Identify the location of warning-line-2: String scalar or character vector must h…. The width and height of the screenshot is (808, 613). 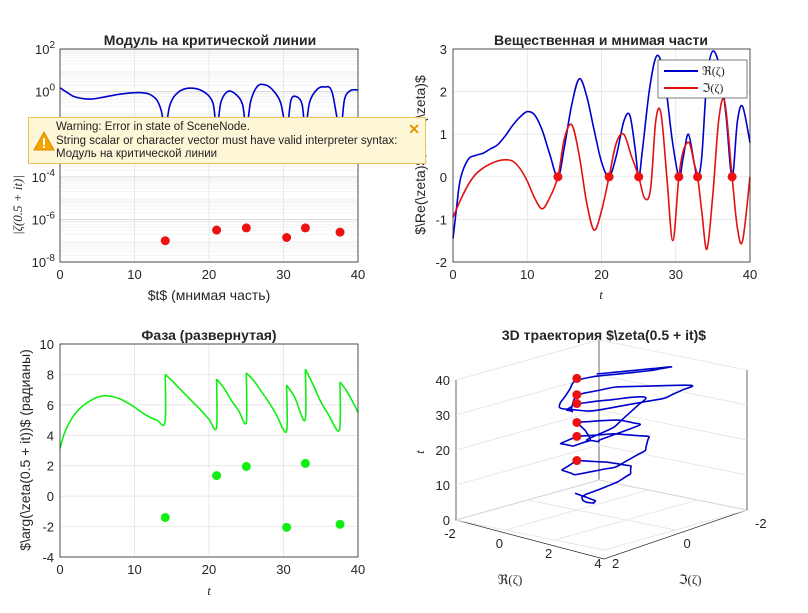
(227, 140).